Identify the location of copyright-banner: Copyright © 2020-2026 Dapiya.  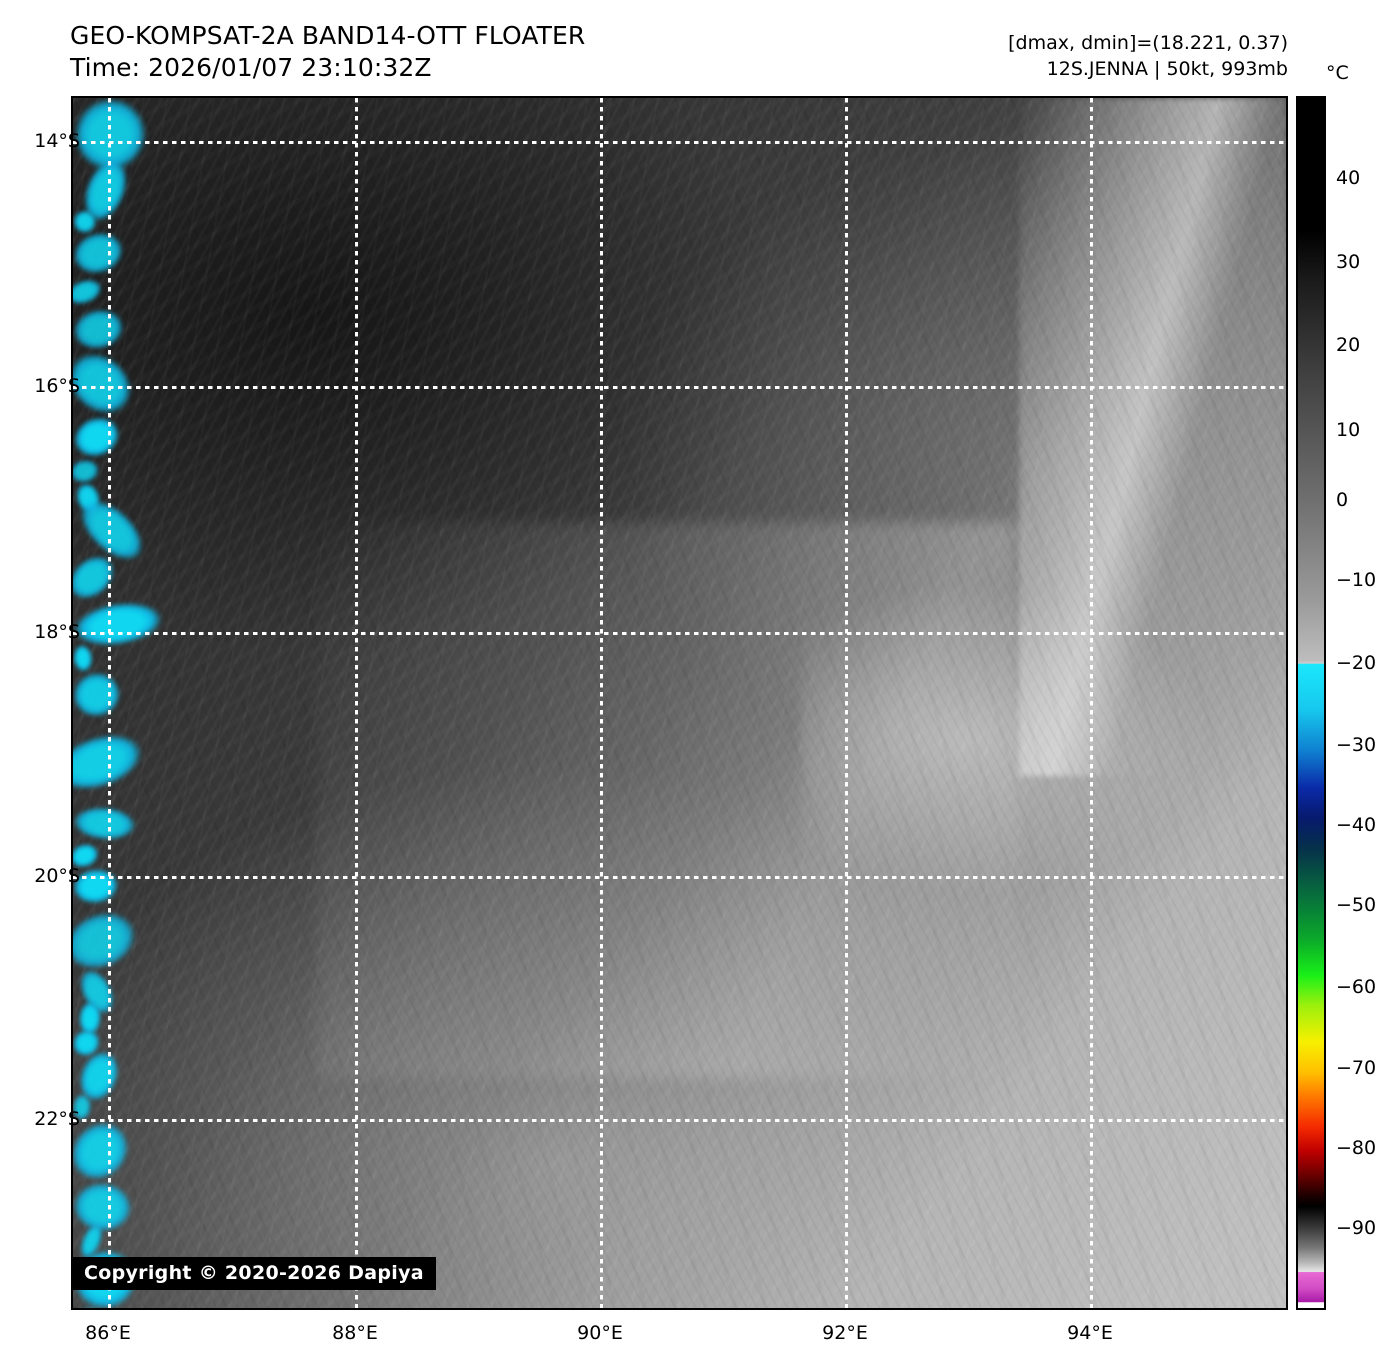
(254, 1273).